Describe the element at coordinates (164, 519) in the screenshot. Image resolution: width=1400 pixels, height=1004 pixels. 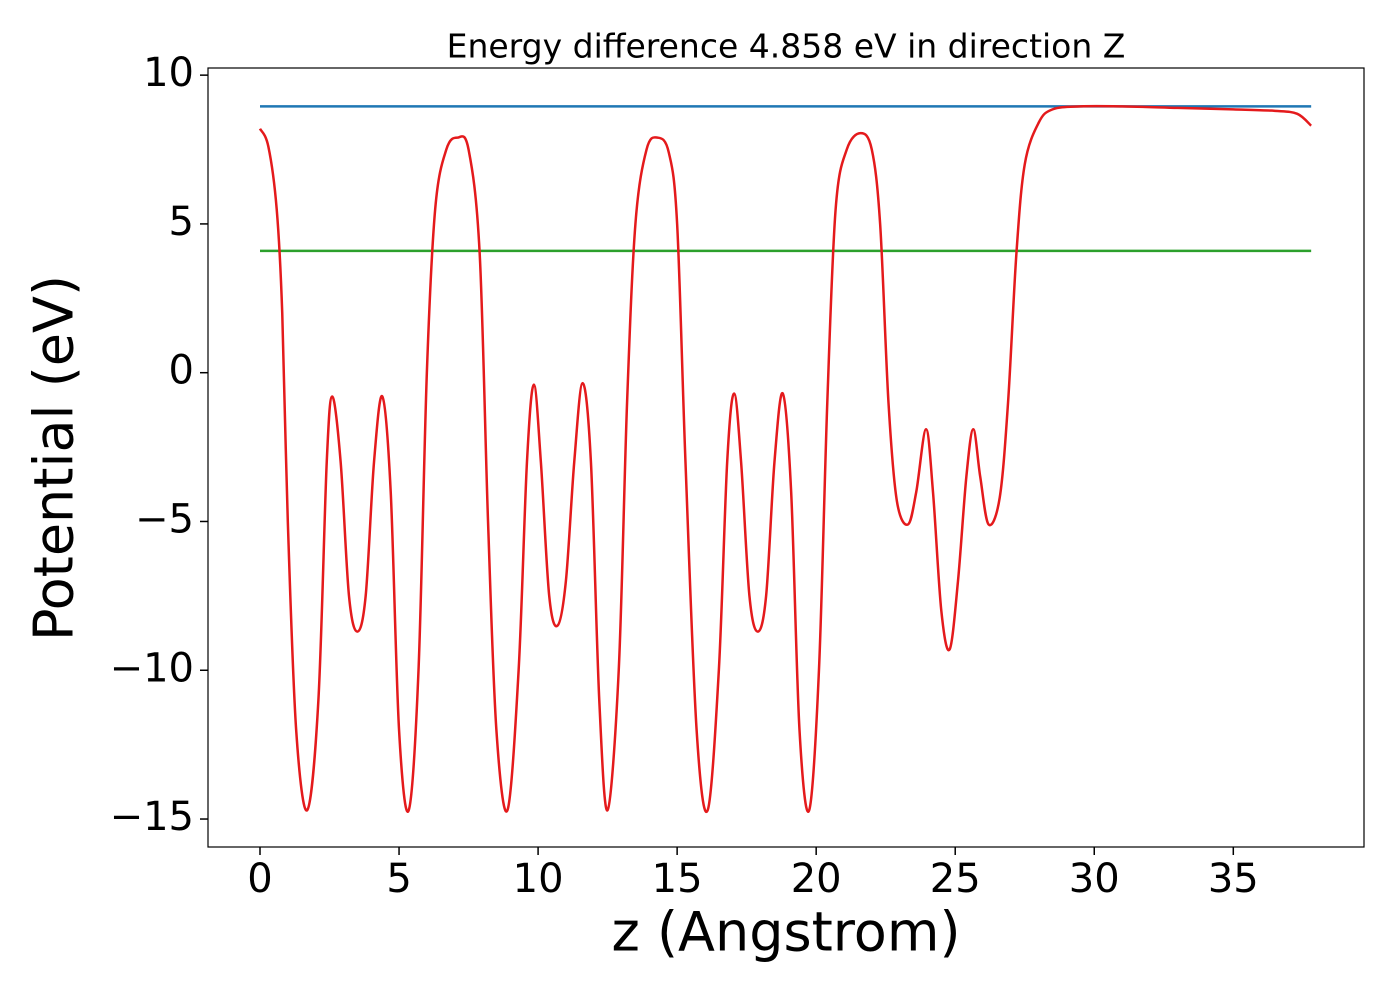
I see `y-tick-label: −5` at that location.